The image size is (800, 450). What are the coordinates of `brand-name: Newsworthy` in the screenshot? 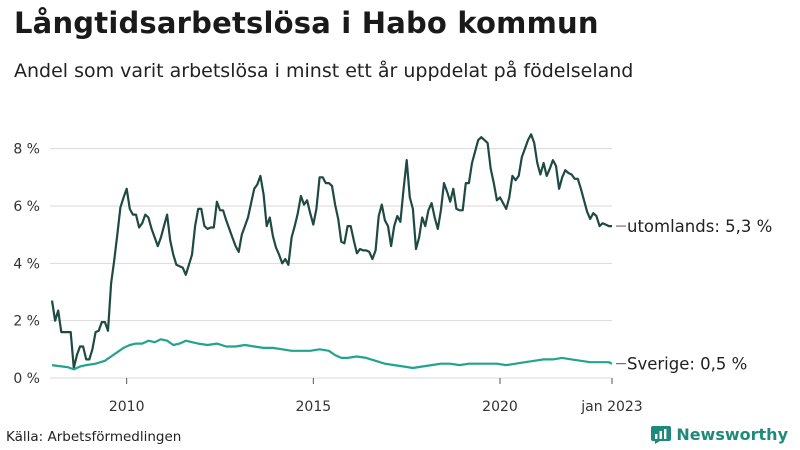 It's located at (732, 434).